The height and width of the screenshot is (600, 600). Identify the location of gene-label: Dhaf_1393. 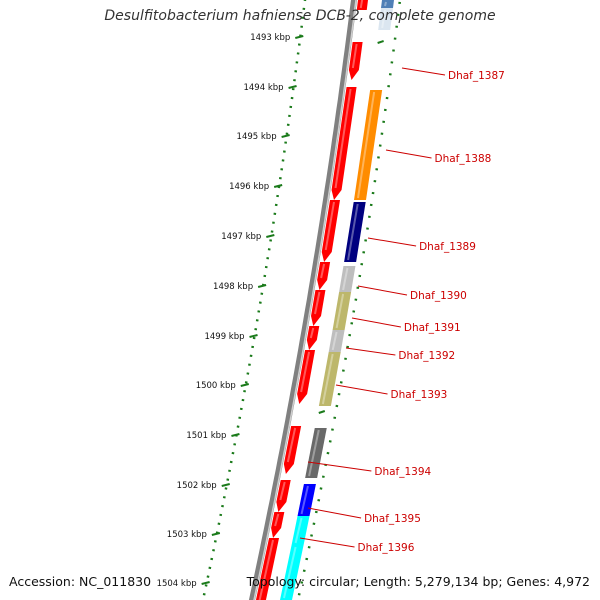
(419, 395).